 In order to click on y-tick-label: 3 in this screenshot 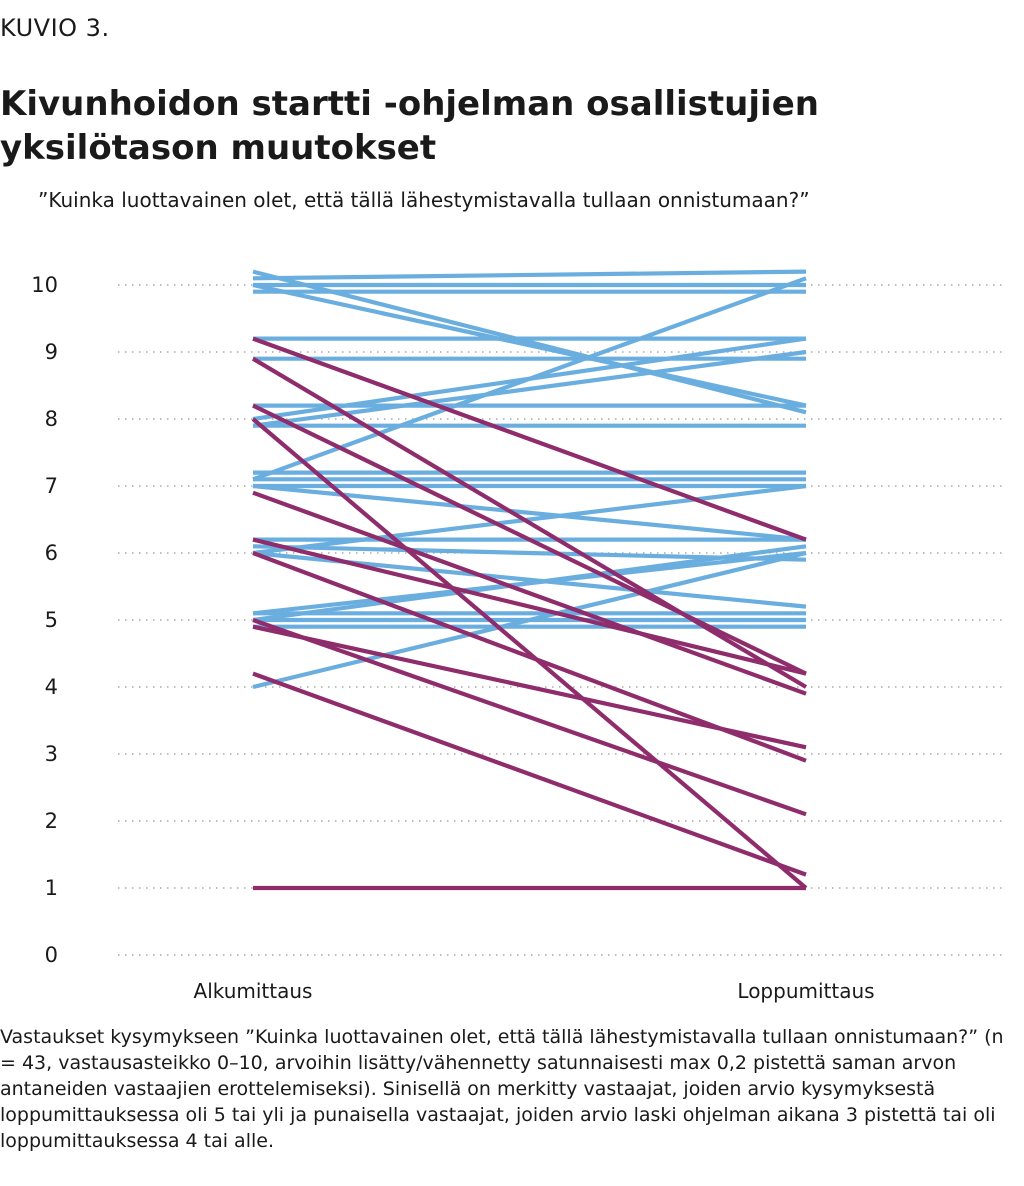, I will do `click(51, 754)`.